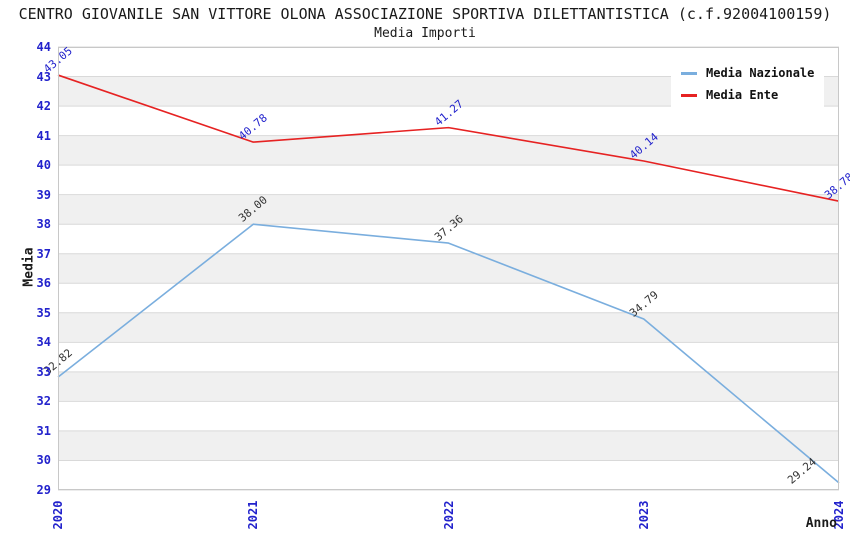  I want to click on y-tick-label: 30, so click(43, 460).